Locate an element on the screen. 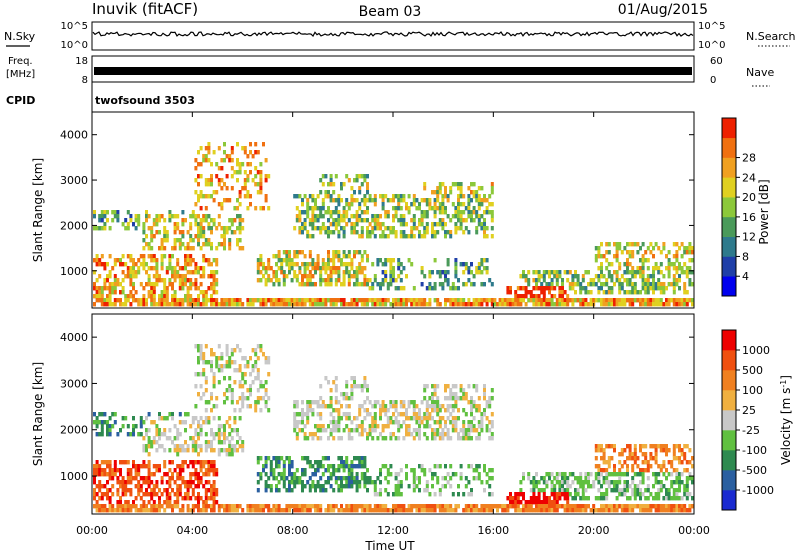  x-tick-label: 04:00 is located at coordinates (192, 530).